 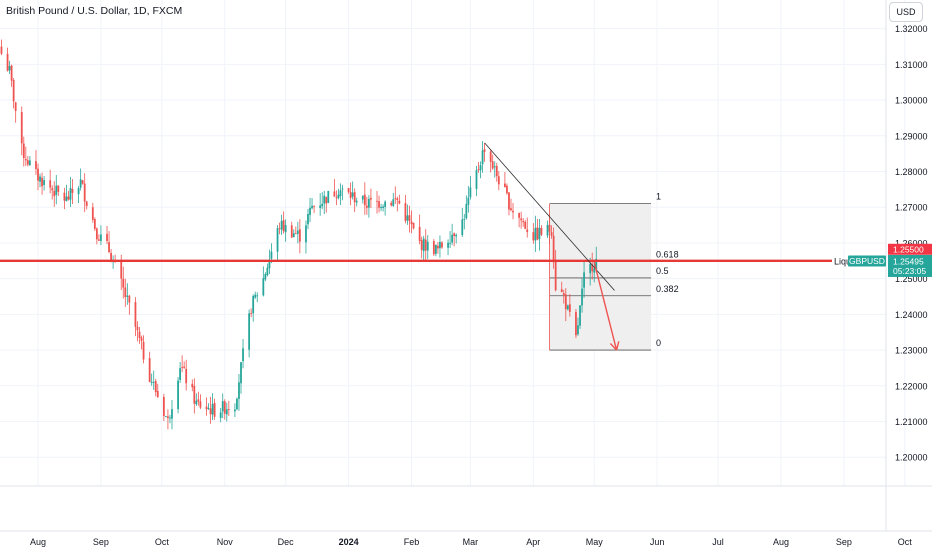 What do you see at coordinates (667, 289) in the screenshot?
I see `fib-level-label: 0.382` at bounding box center [667, 289].